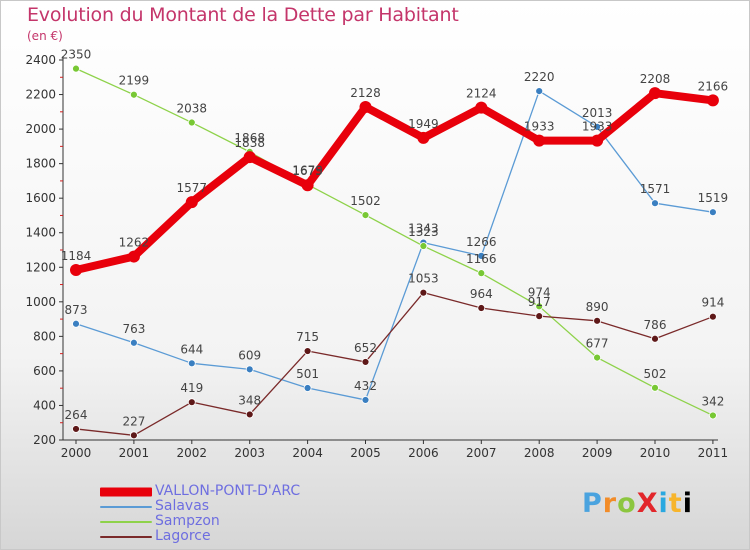 Image resolution: width=750 pixels, height=550 pixels. Describe the element at coordinates (134, 81) in the screenshot. I see `data-label: 2199` at that location.